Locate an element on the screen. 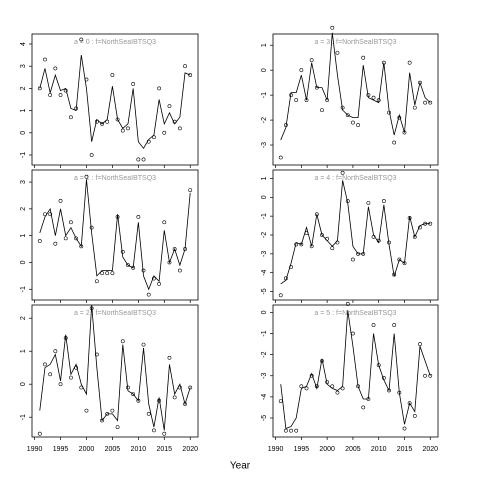  x-tick-label: 2015 is located at coordinates (164, 449).